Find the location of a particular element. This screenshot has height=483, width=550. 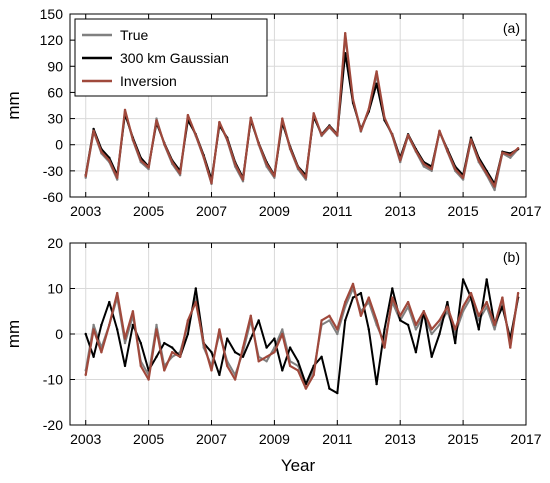

panel-b-y-tick-label: 0 is located at coordinates (59, 334).